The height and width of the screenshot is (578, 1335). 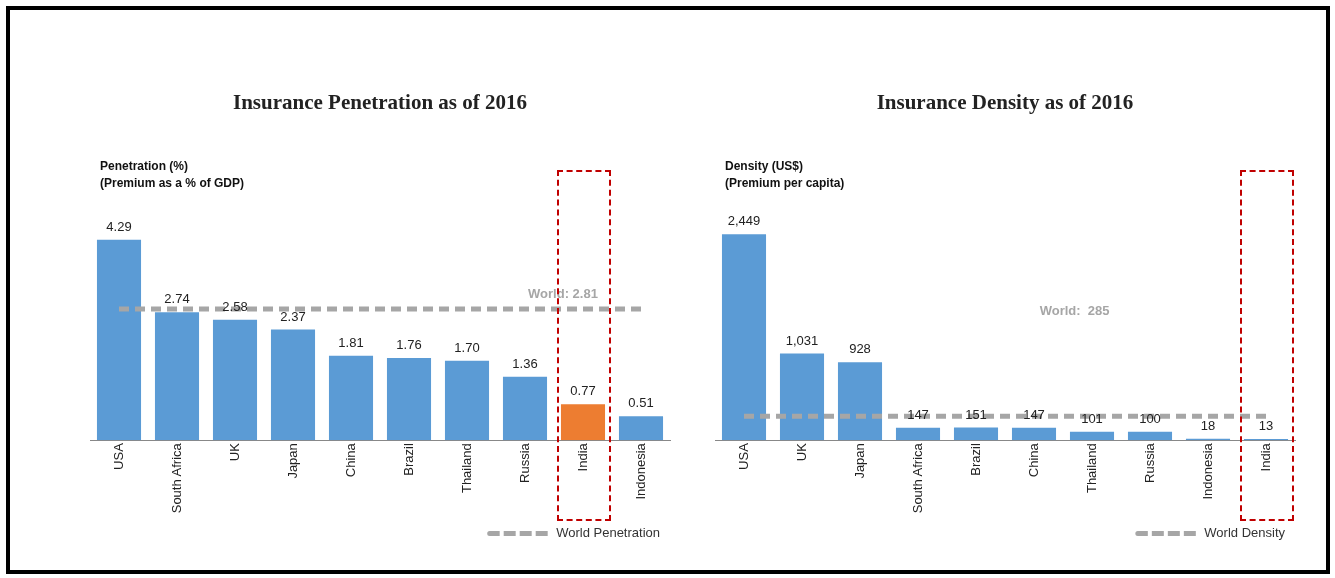 I want to click on data-label: 1.81, so click(x=351, y=342).